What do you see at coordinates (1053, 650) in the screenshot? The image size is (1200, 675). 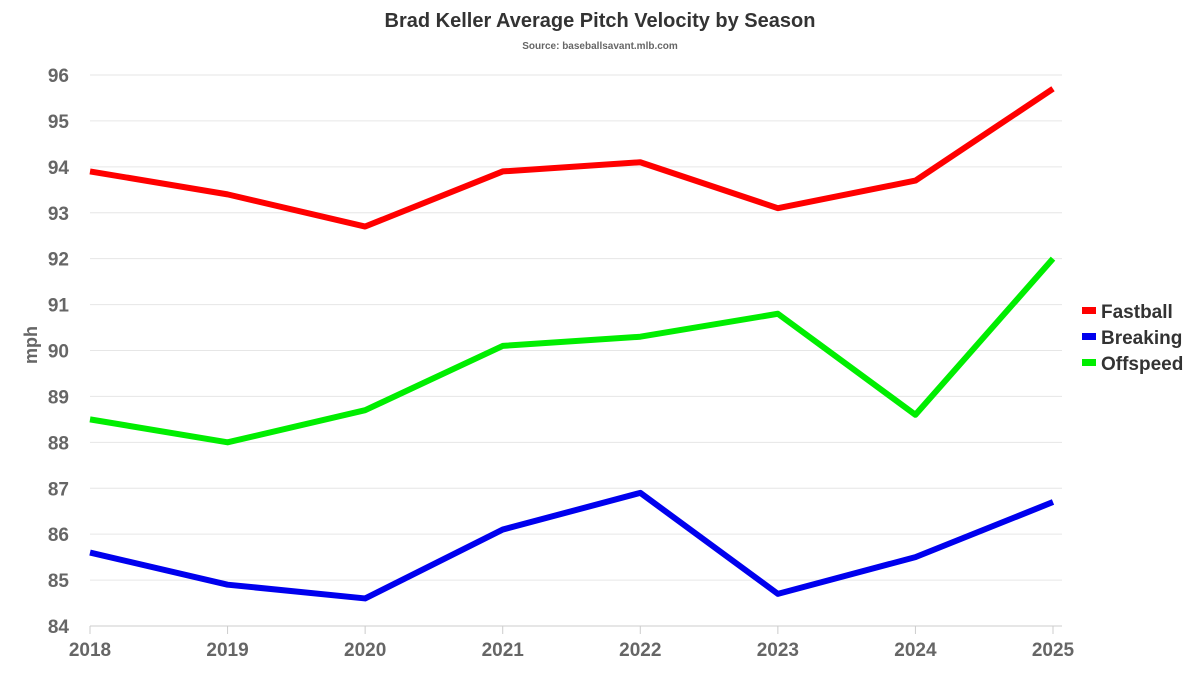 I see `x-tick-label: 2025` at bounding box center [1053, 650].